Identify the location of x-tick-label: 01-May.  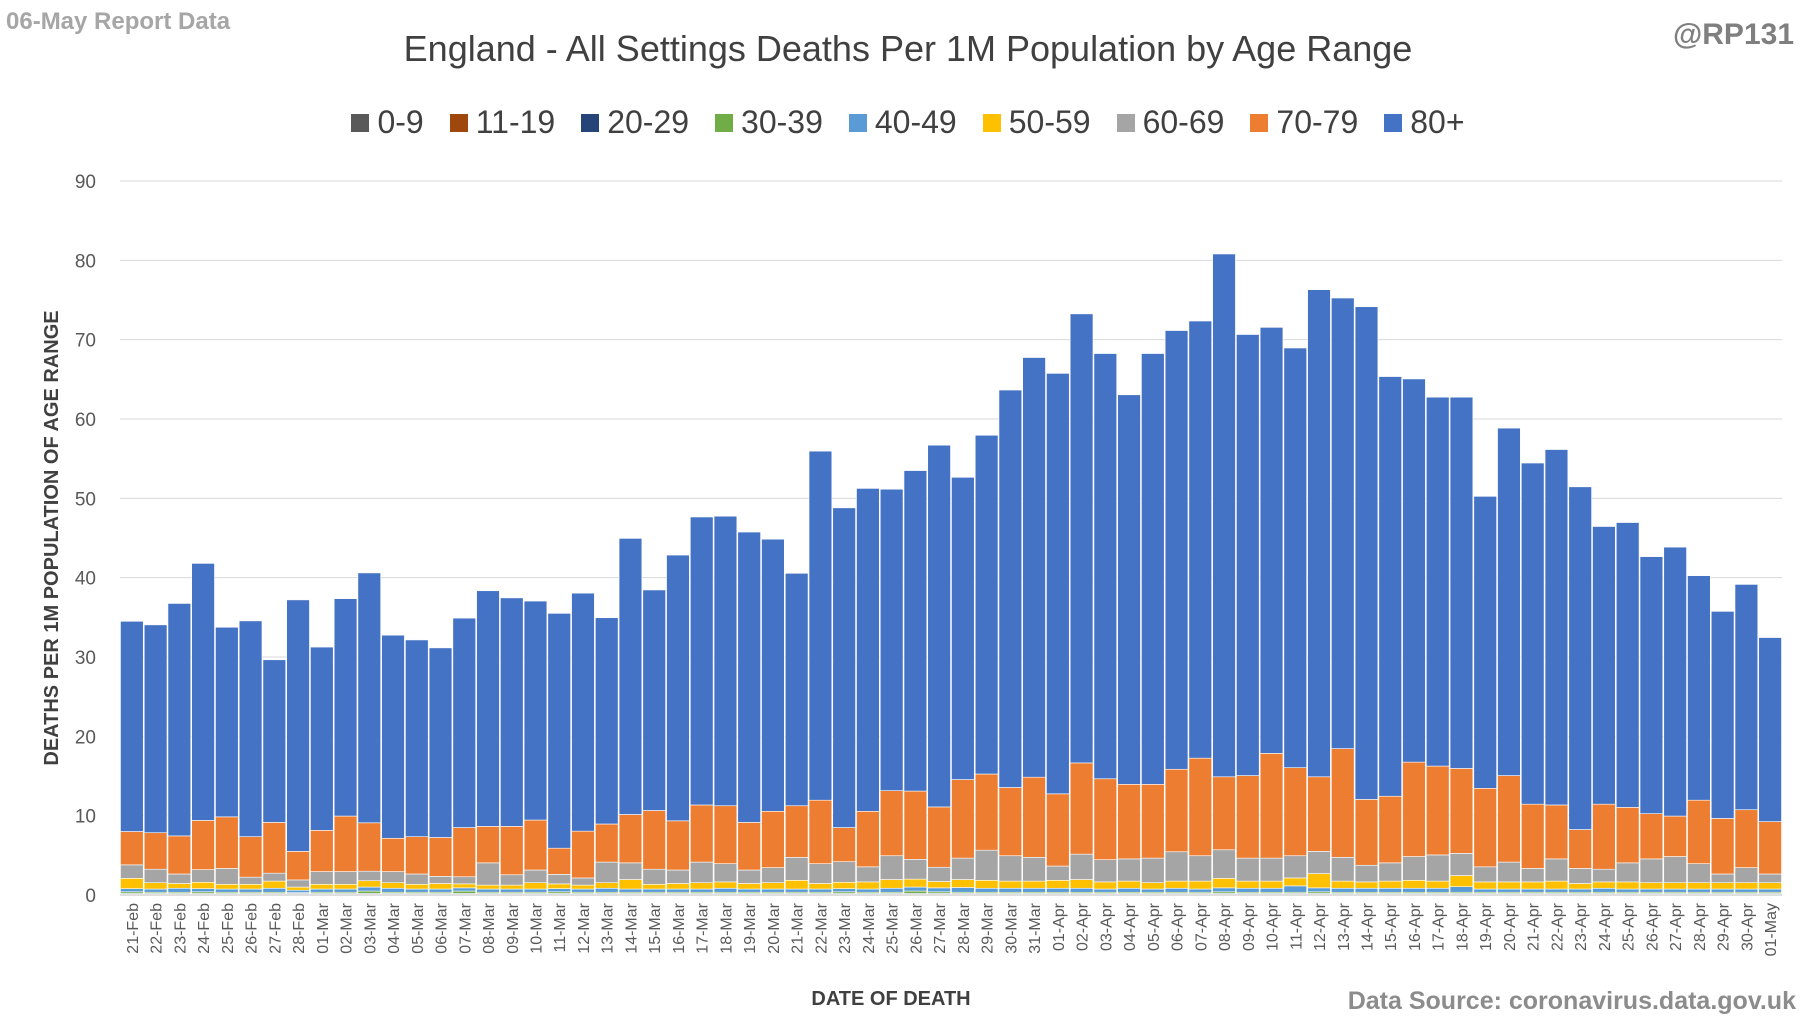
(1771, 929).